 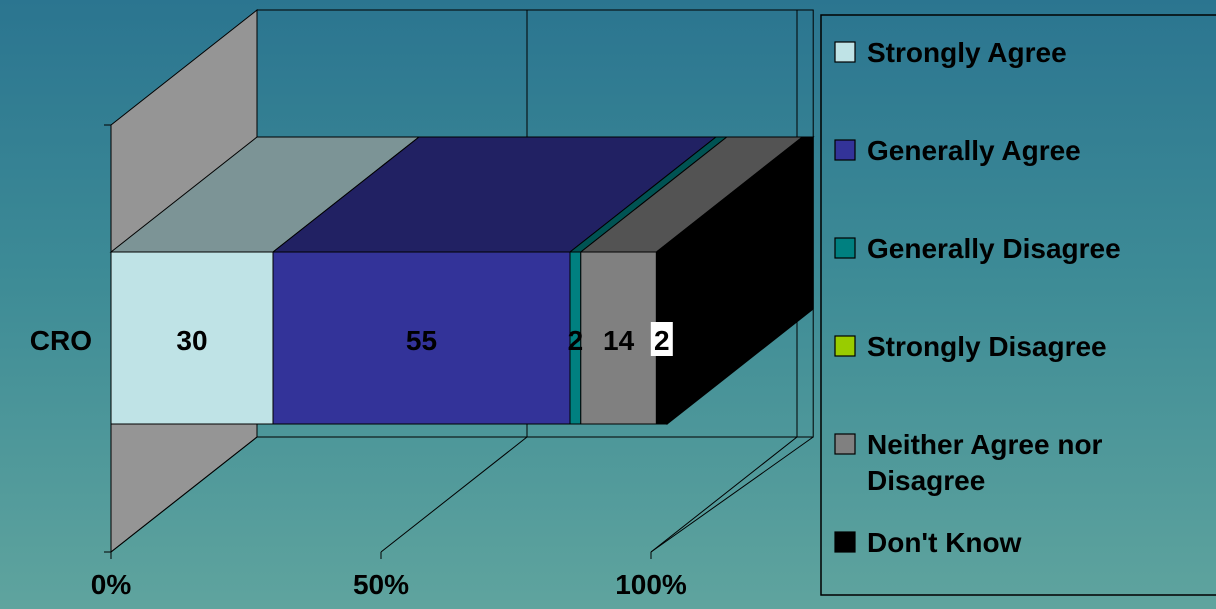 I want to click on floor-edge, so click(x=462, y=494).